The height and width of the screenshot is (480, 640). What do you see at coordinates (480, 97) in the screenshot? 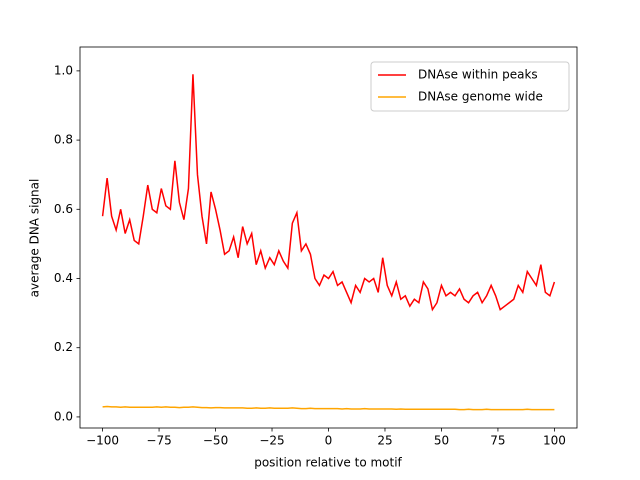
I see `legend-label: DNAse genome wide` at bounding box center [480, 97].